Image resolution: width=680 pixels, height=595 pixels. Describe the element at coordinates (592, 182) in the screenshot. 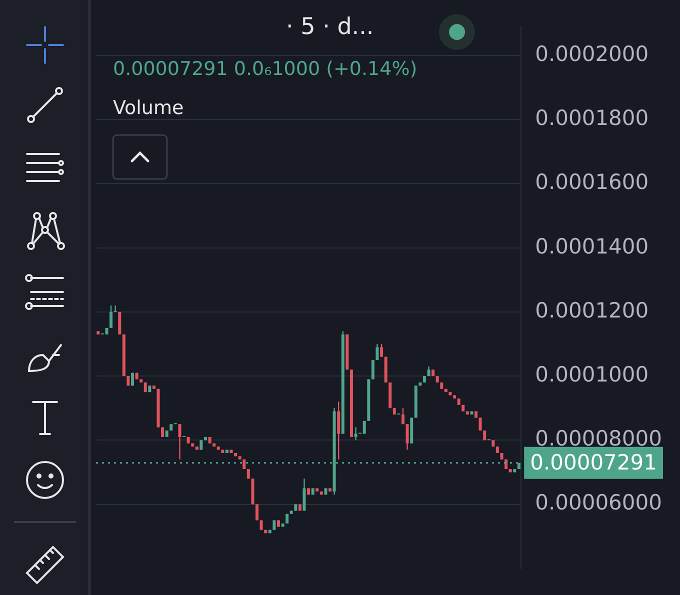

I see `y-tick-label: 0.0001600` at that location.